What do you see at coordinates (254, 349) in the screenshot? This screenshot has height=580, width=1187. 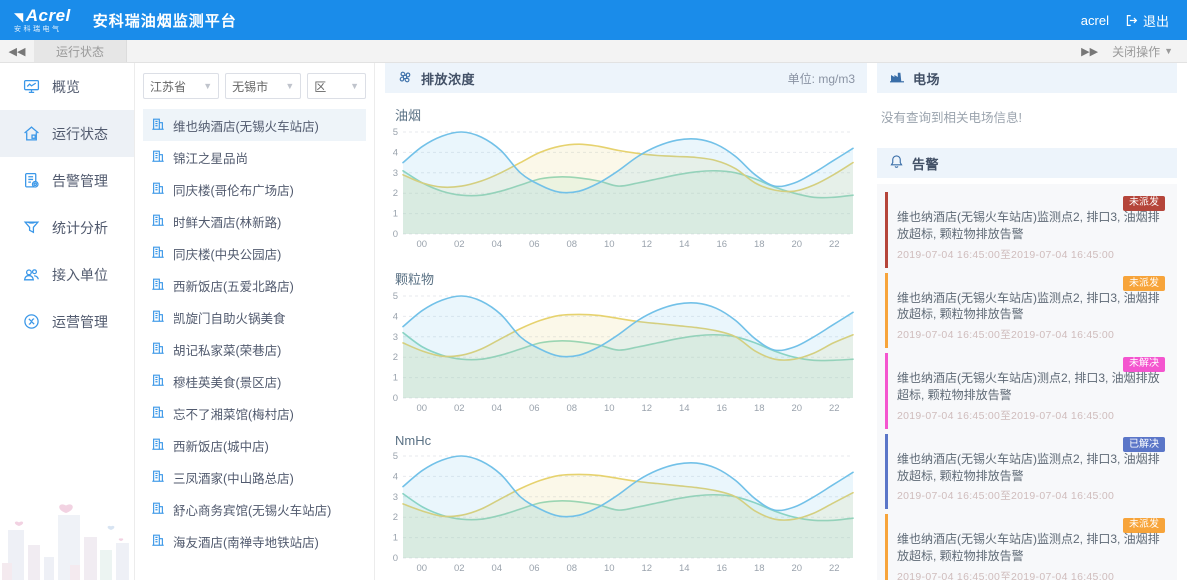 I see `store-list-item: 胡记私家菜(荣巷店)` at bounding box center [254, 349].